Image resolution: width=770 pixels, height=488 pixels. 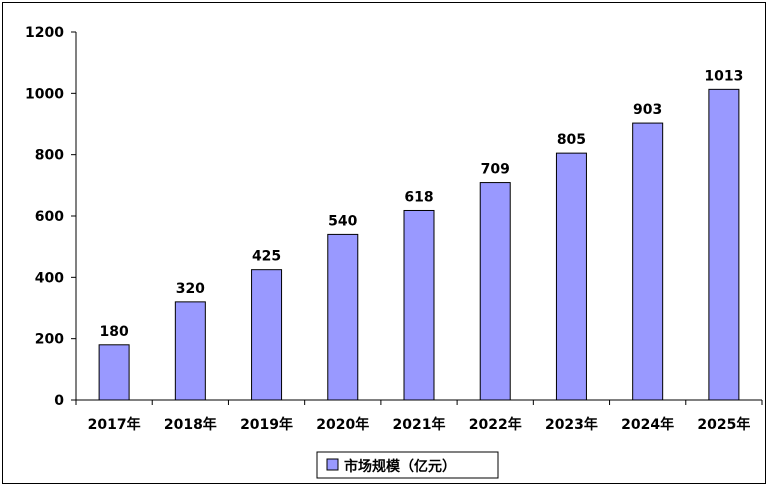 What do you see at coordinates (495, 170) in the screenshot?
I see `data-label: 709` at bounding box center [495, 170].